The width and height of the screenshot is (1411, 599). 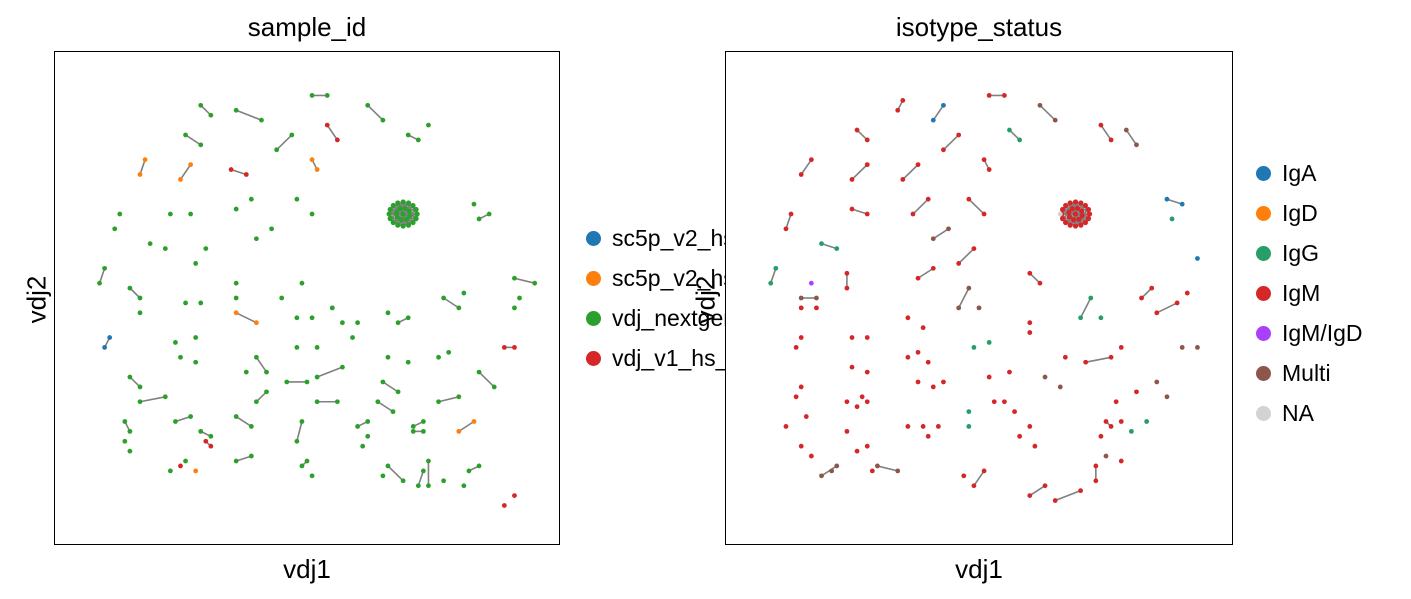 What do you see at coordinates (1306, 373) in the screenshot?
I see `legend-label: Multi` at bounding box center [1306, 373].